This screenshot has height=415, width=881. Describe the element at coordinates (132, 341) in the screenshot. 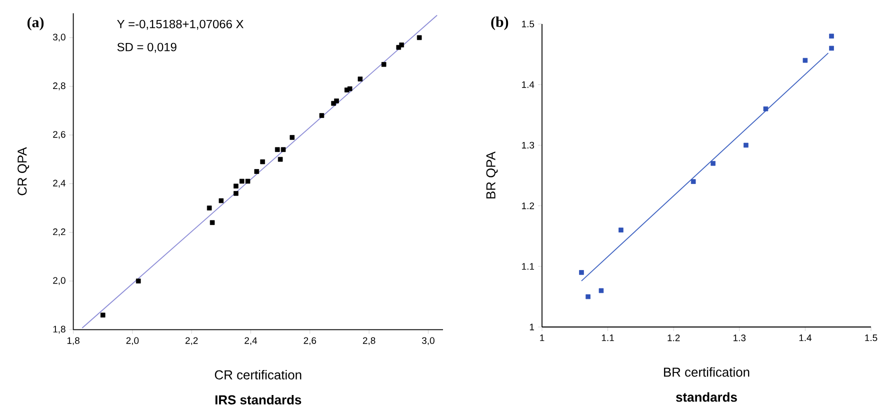

I see `x-tick-label: 2,0` at that location.